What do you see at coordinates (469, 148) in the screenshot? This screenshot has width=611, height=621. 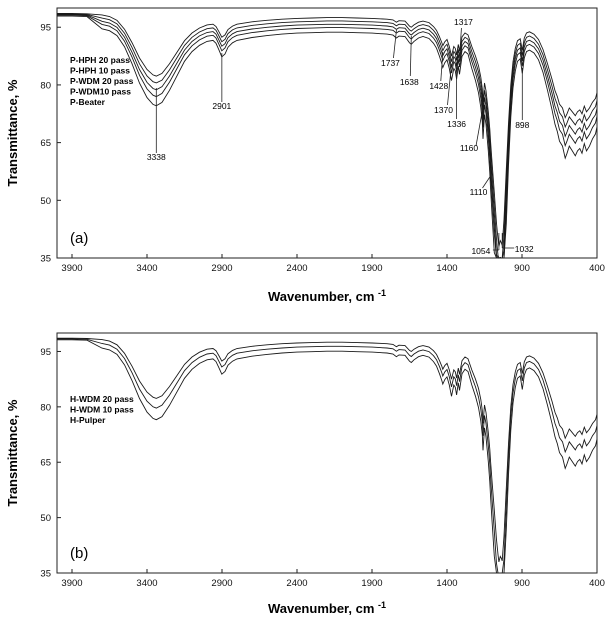 I see `peak-annotation: 1160` at bounding box center [469, 148].